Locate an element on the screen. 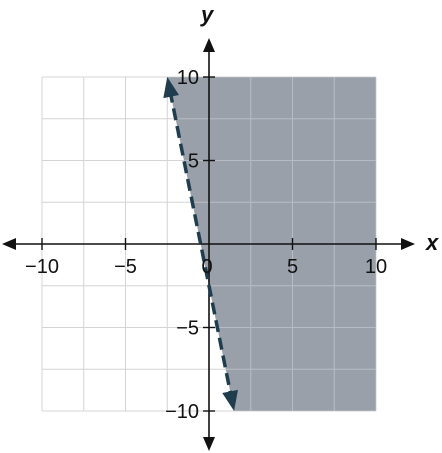  y-tick-label: −10 is located at coordinates (182, 412).